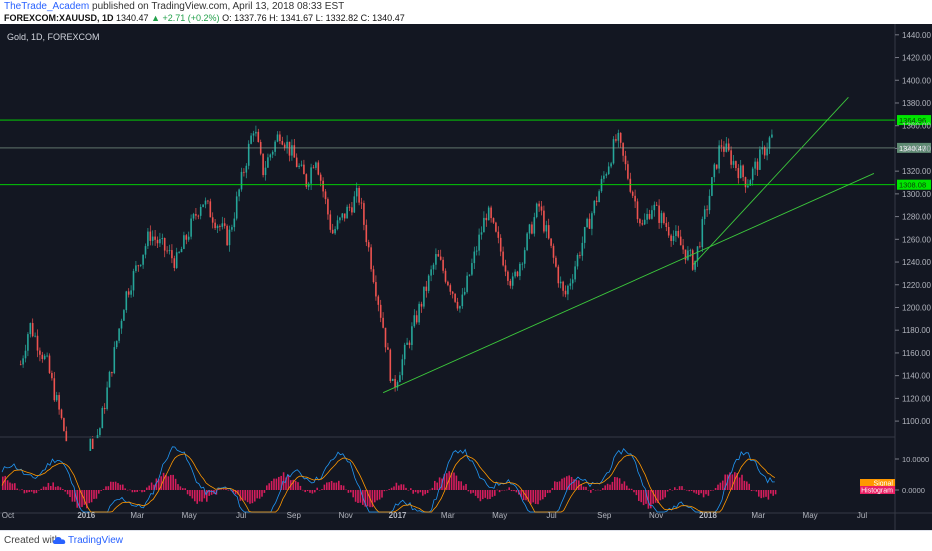 Image resolution: width=932 pixels, height=551 pixels. Describe the element at coordinates (916, 376) in the screenshot. I see `y-tick-label: 1140.00` at that location.